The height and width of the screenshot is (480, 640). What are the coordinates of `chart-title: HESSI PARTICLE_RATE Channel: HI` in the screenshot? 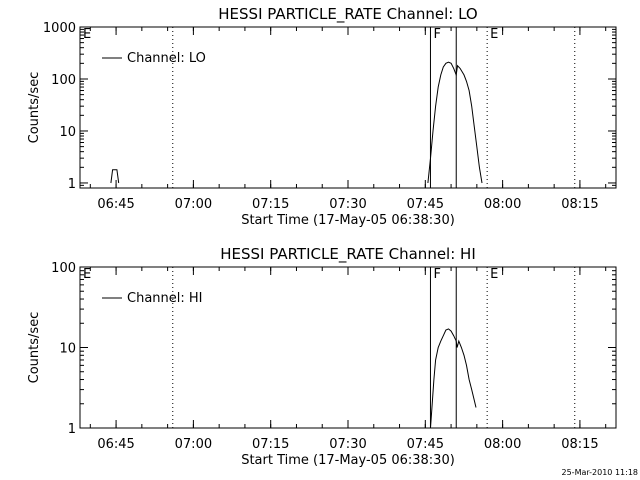 It's located at (348, 254).